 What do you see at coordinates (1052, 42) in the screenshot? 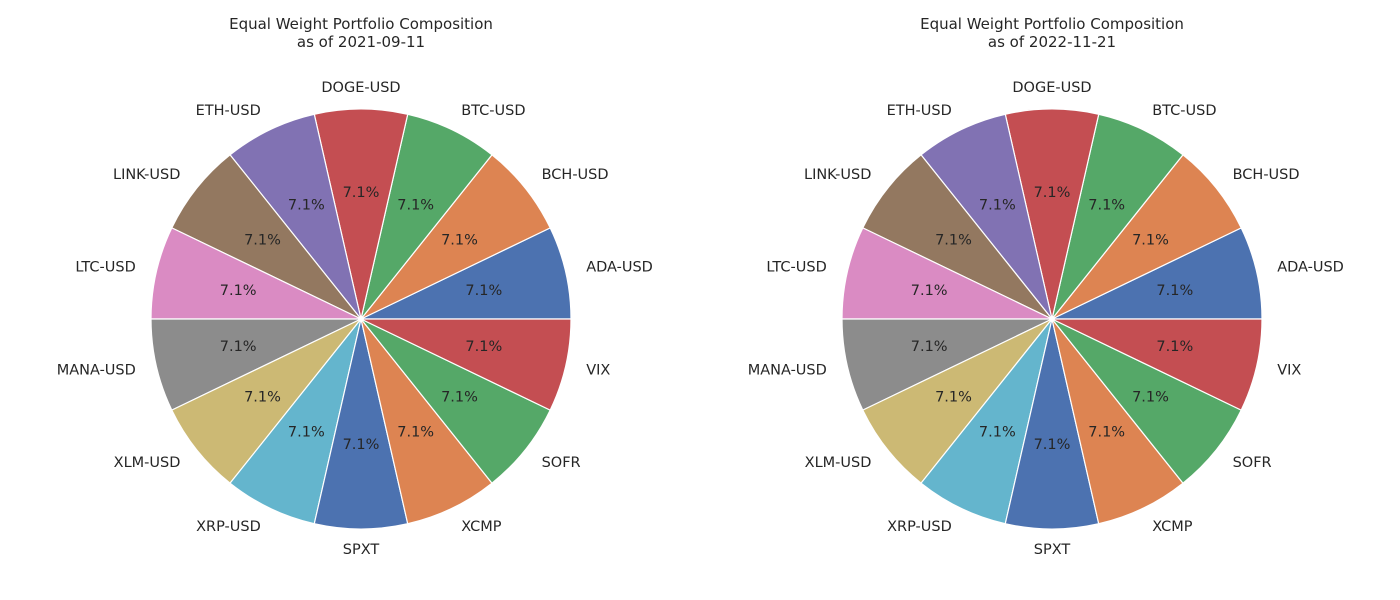
I see `chart-subtitle-line: as of 2022-11-21` at bounding box center [1052, 42].